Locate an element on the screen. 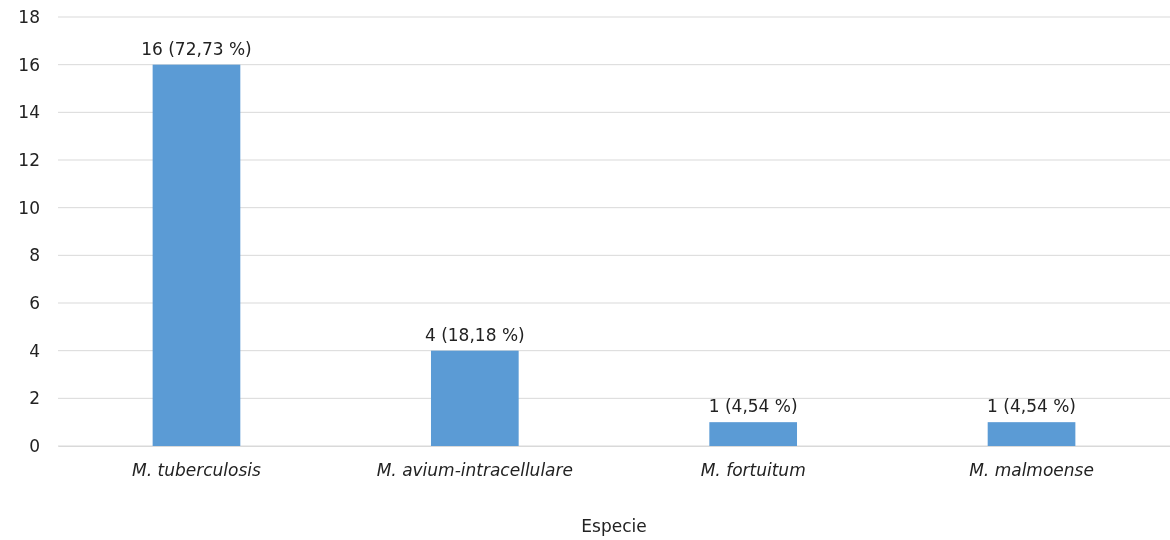 The height and width of the screenshot is (540, 1170). x-tick-label: M. tuberculosis is located at coordinates (197, 470).